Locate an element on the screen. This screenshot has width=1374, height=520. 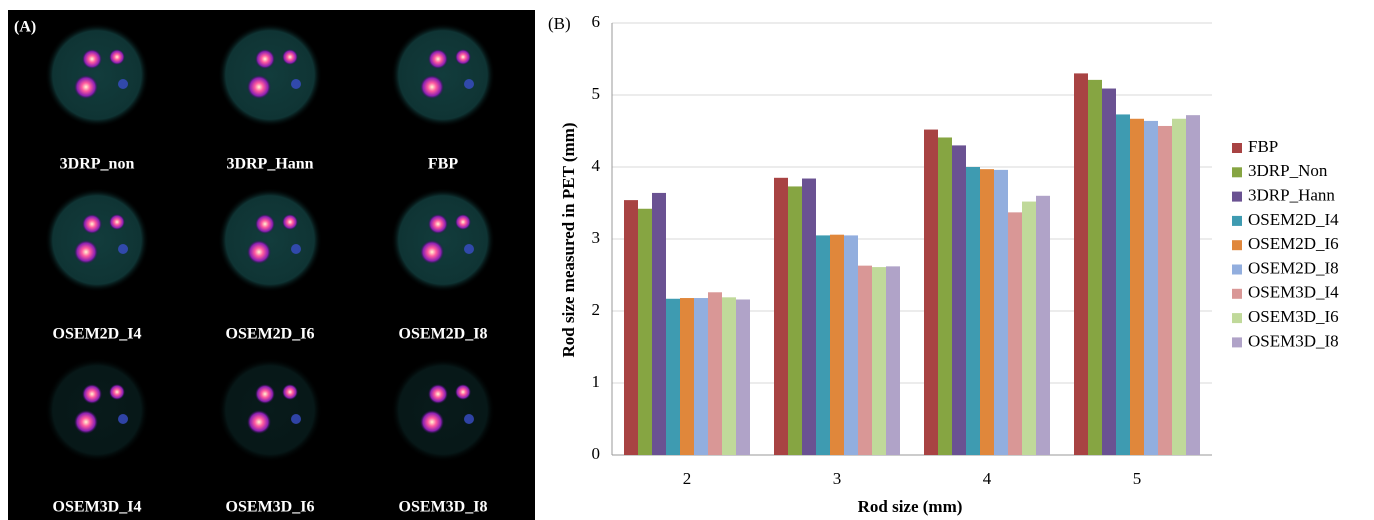
y-axis-label: Rod size measured in PET (mm) is located at coordinates (568, 239).